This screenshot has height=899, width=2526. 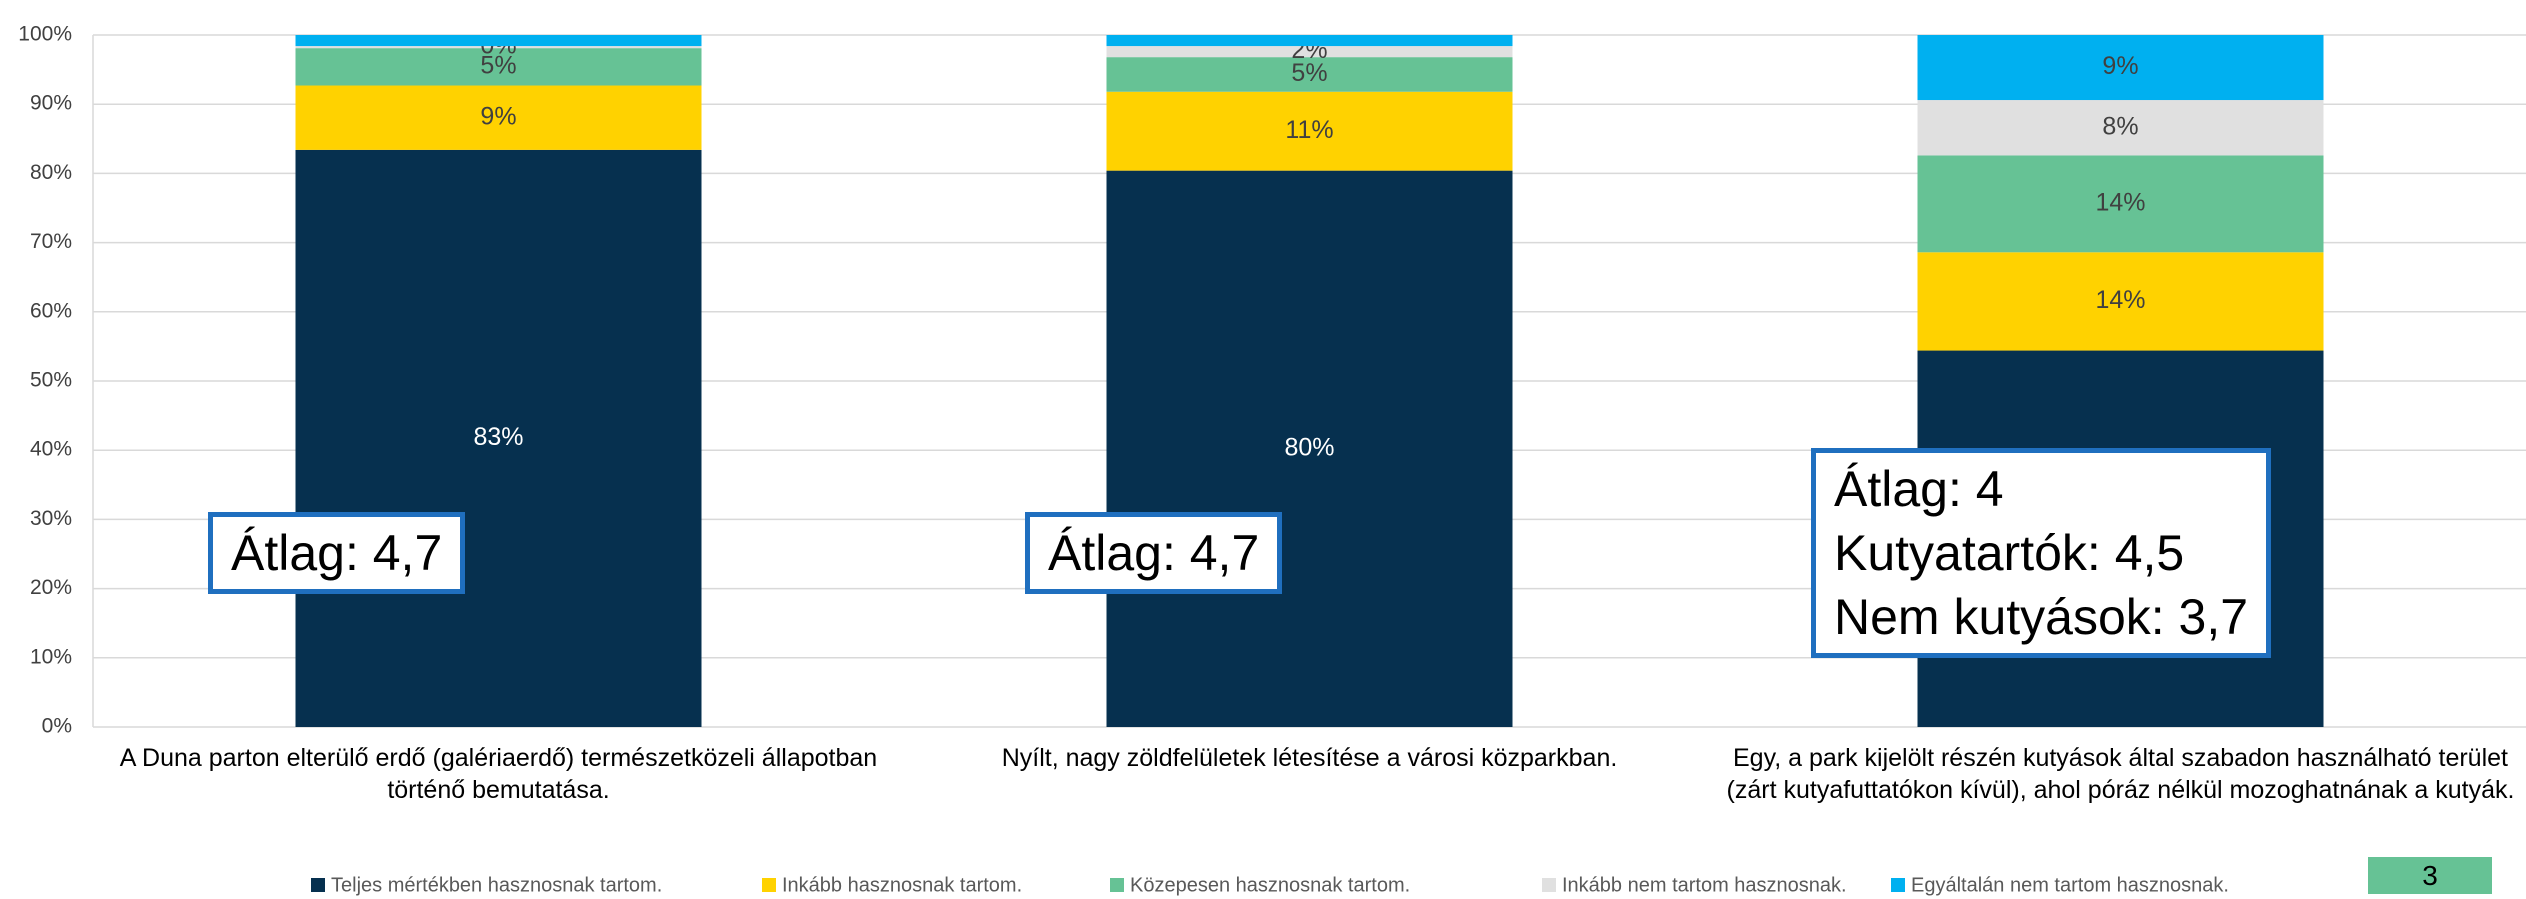 What do you see at coordinates (51, 449) in the screenshot?
I see `y-tick-label: 40%` at bounding box center [51, 449].